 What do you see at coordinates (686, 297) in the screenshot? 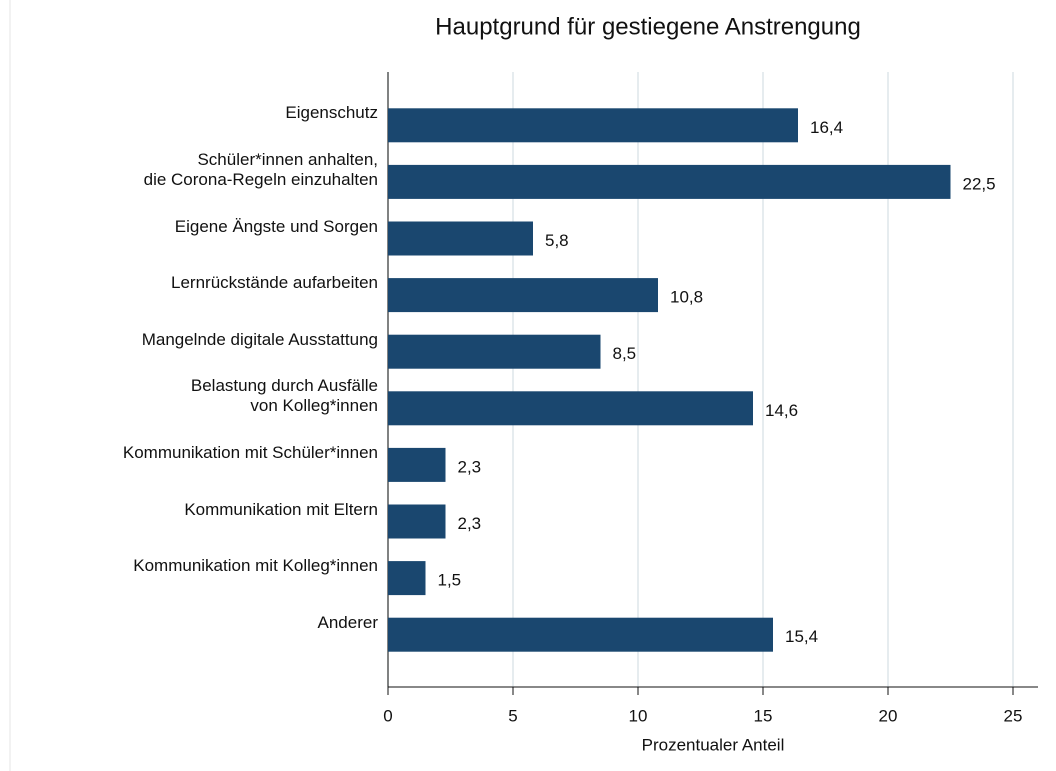
I see `value-label: 10,8` at bounding box center [686, 297].